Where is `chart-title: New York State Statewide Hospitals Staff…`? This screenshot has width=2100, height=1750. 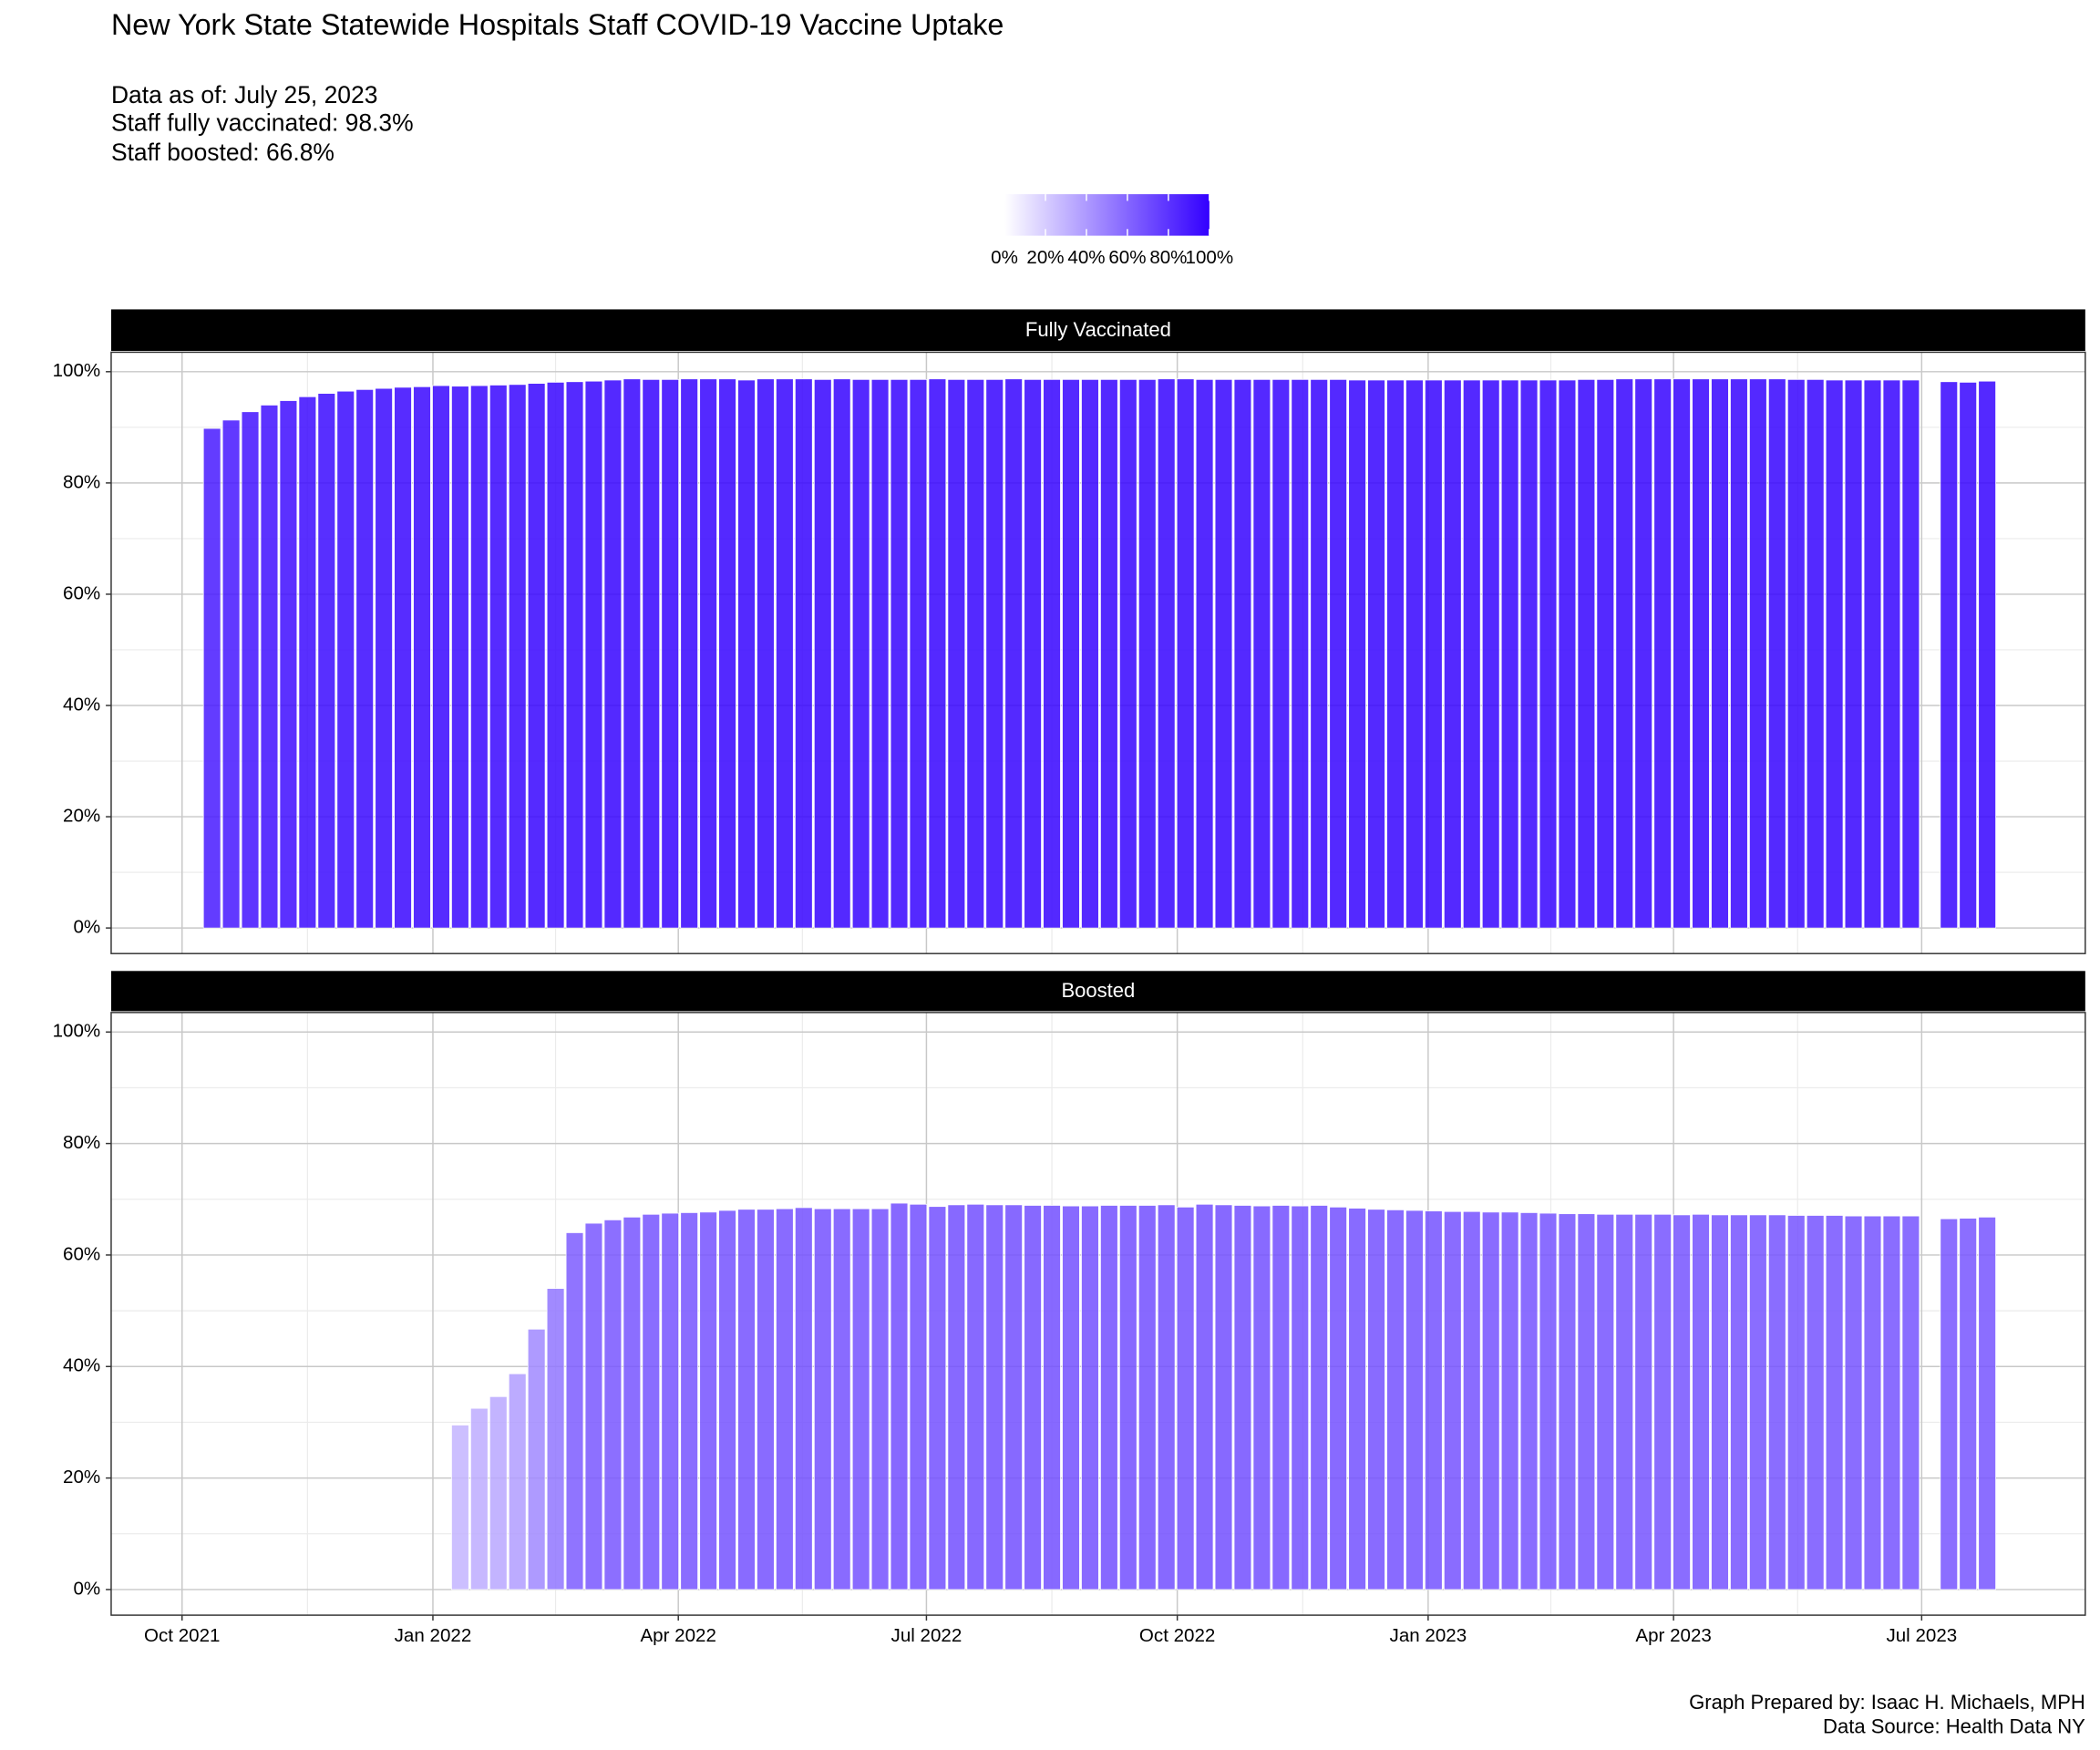 chart-title: New York State Statewide Hospitals Staff… is located at coordinates (557, 25).